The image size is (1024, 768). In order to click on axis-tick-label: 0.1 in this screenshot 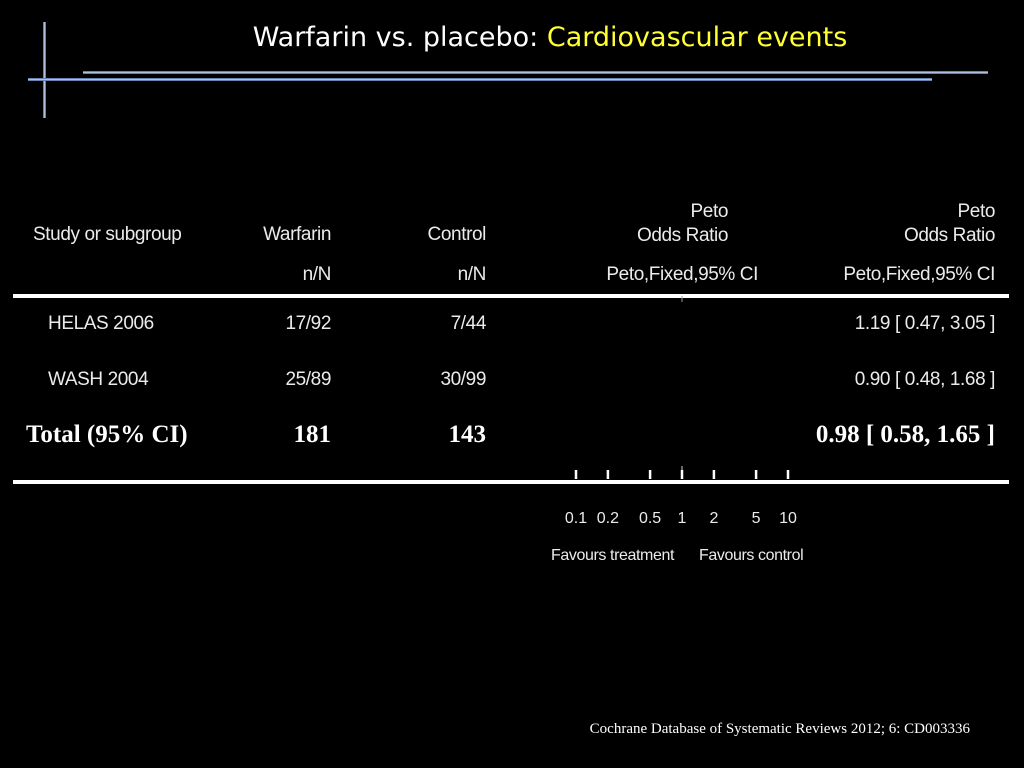, I will do `click(576, 518)`.